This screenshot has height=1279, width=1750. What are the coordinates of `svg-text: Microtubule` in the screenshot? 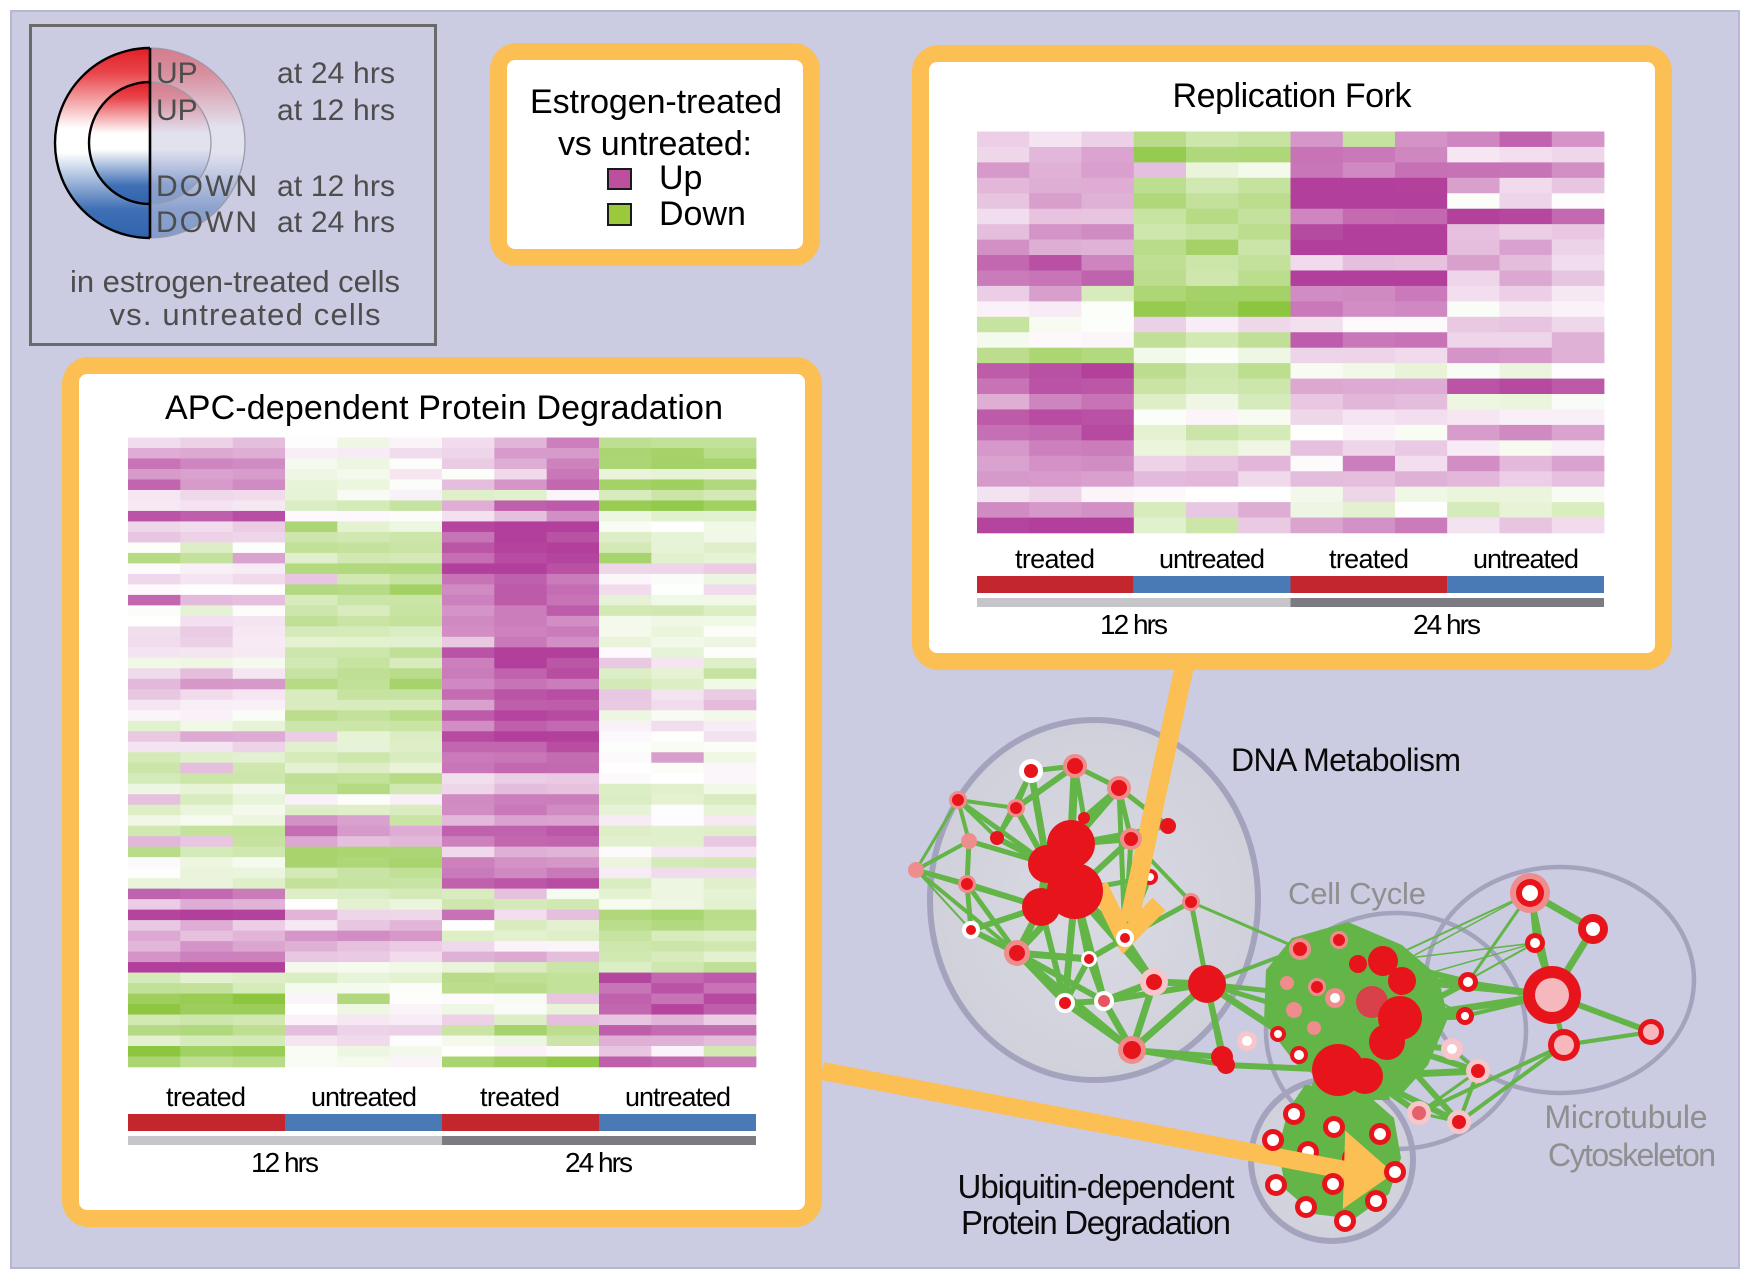 It's located at (1626, 1117).